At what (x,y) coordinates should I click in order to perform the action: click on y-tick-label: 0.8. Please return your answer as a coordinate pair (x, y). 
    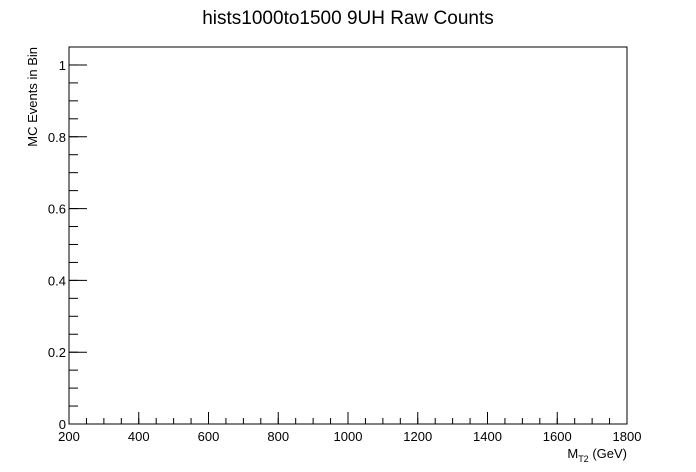
    Looking at the image, I should click on (57, 137).